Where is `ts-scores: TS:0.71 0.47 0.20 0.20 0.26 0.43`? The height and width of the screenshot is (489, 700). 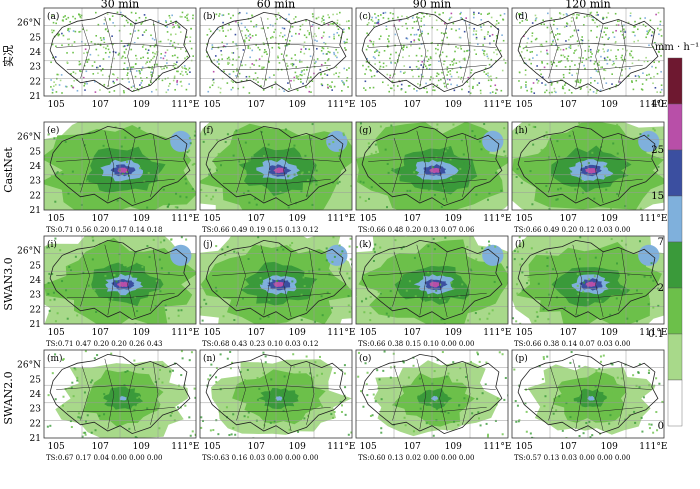 ts-scores: TS:0.71 0.47 0.20 0.20 0.26 0.43 is located at coordinates (104, 344).